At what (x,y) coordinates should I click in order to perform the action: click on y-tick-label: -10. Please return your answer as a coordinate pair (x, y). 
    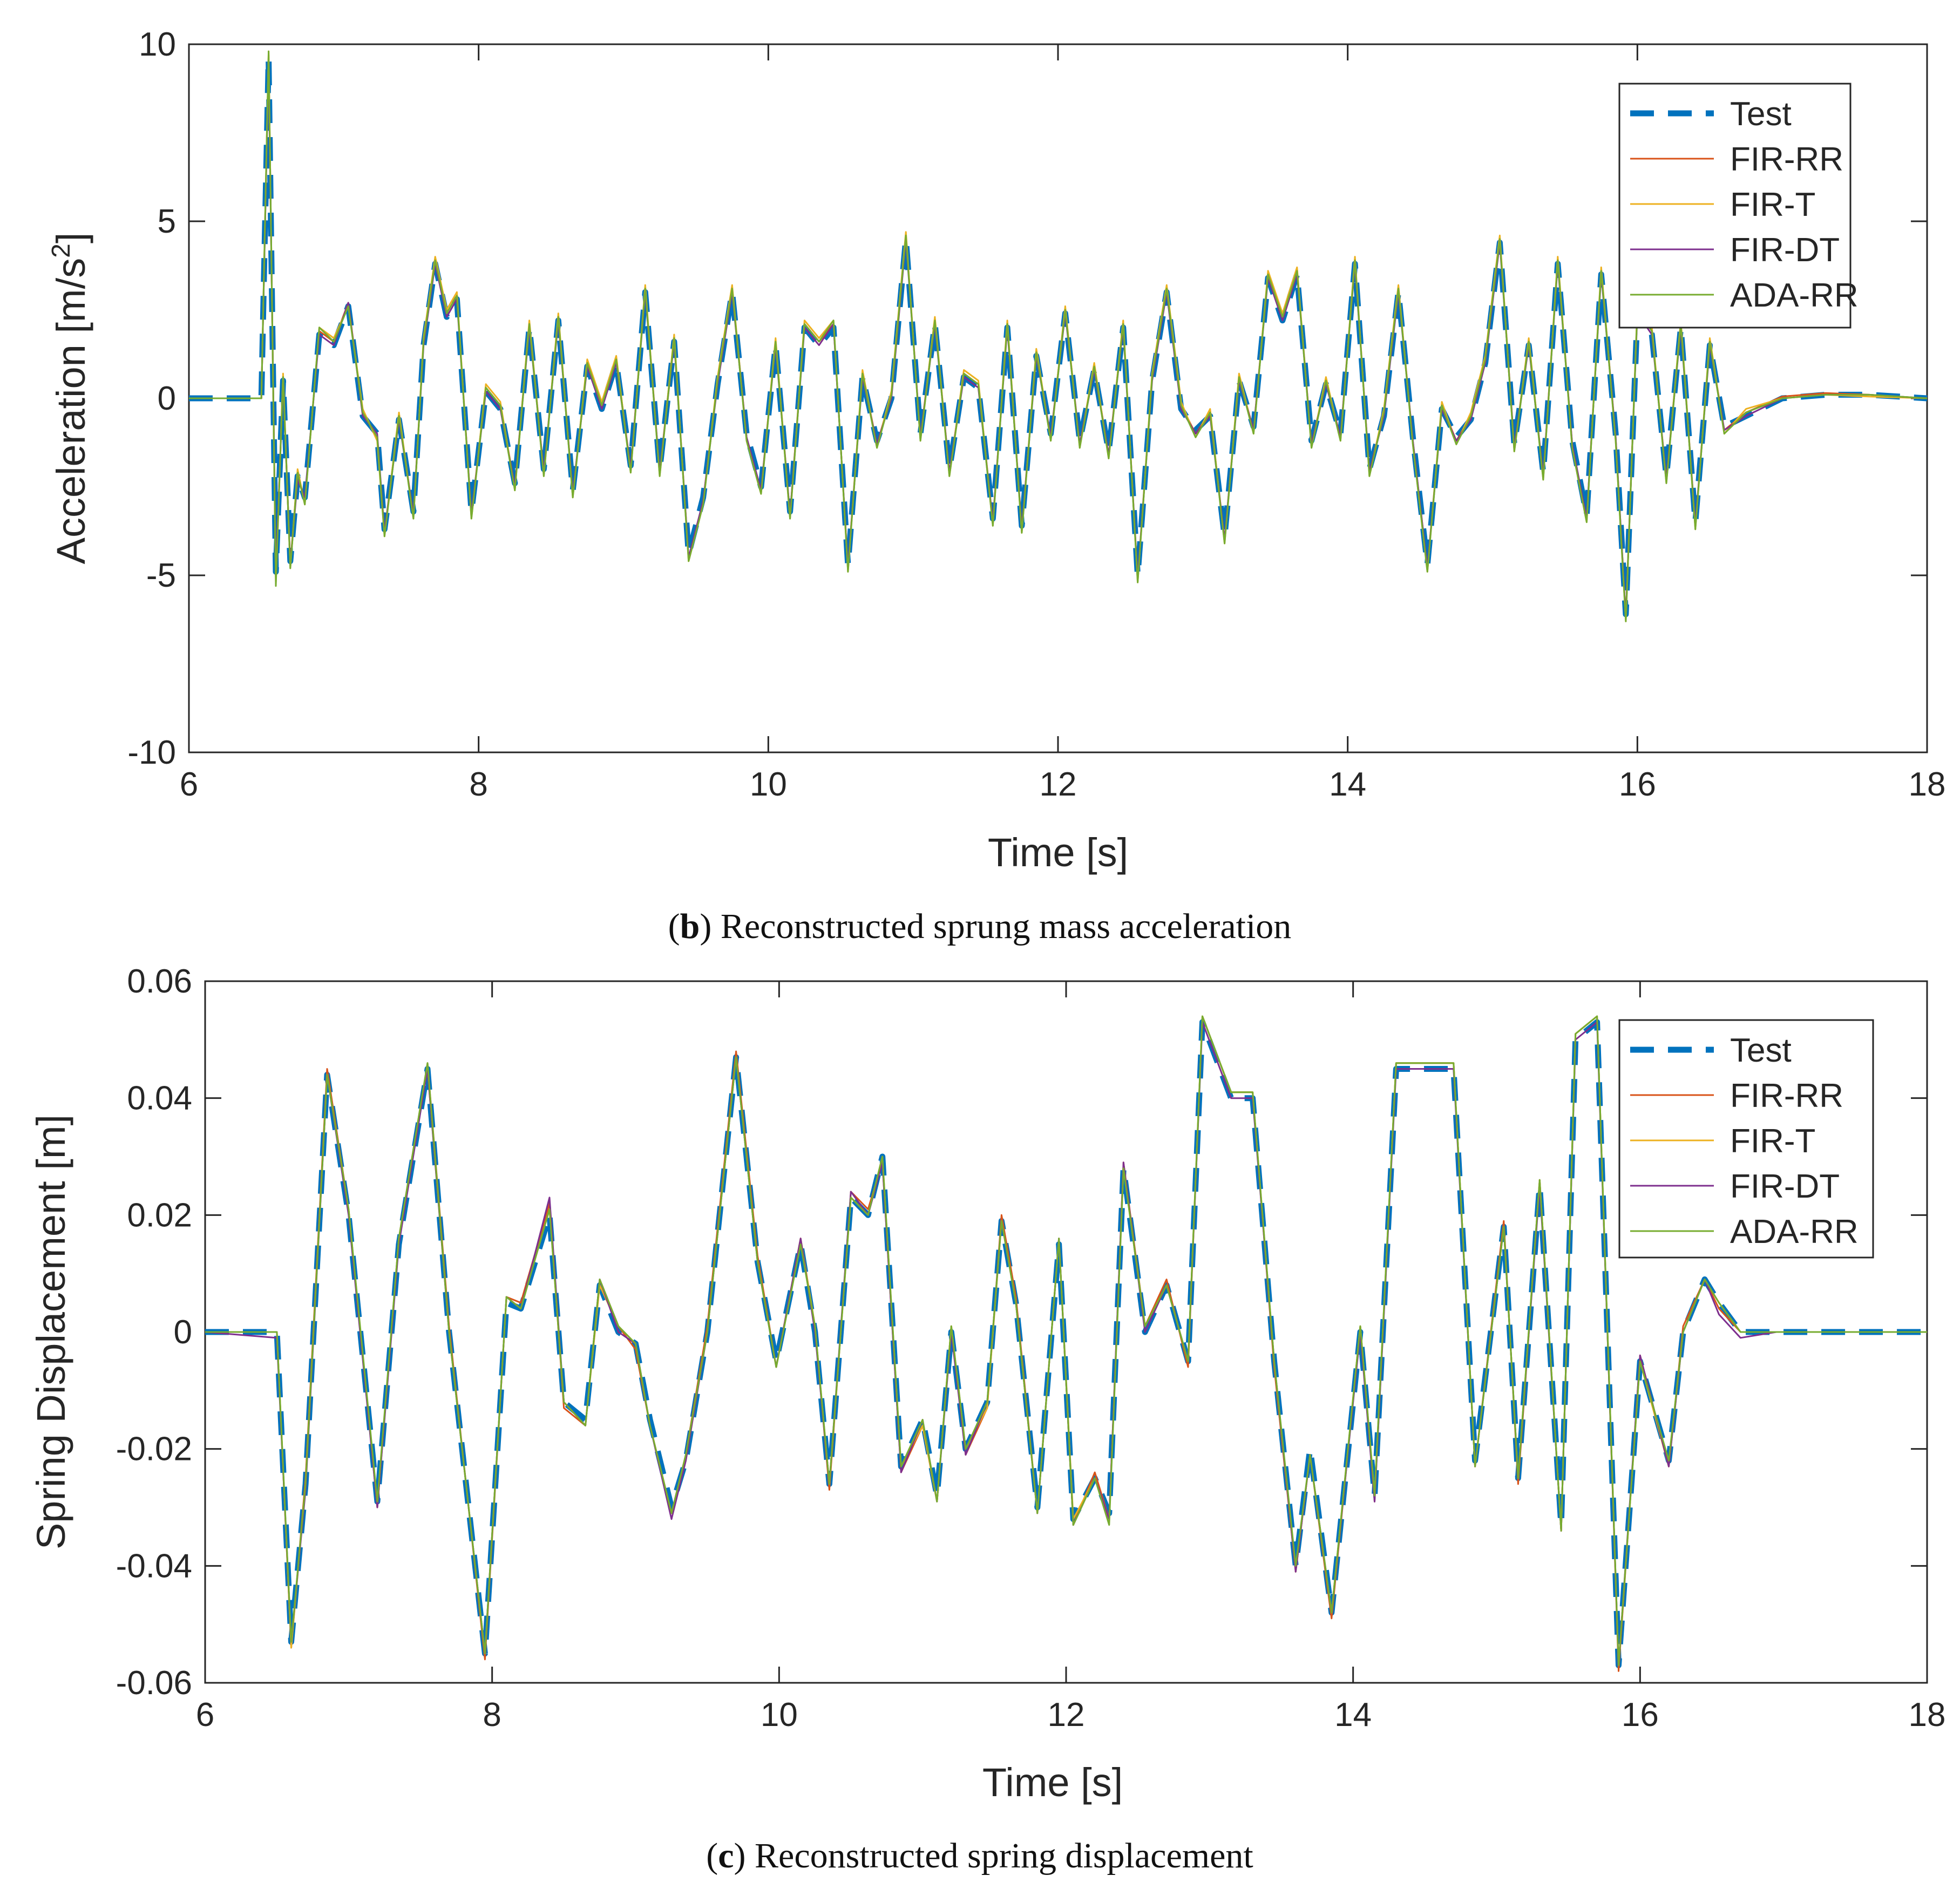
    Looking at the image, I should click on (151, 753).